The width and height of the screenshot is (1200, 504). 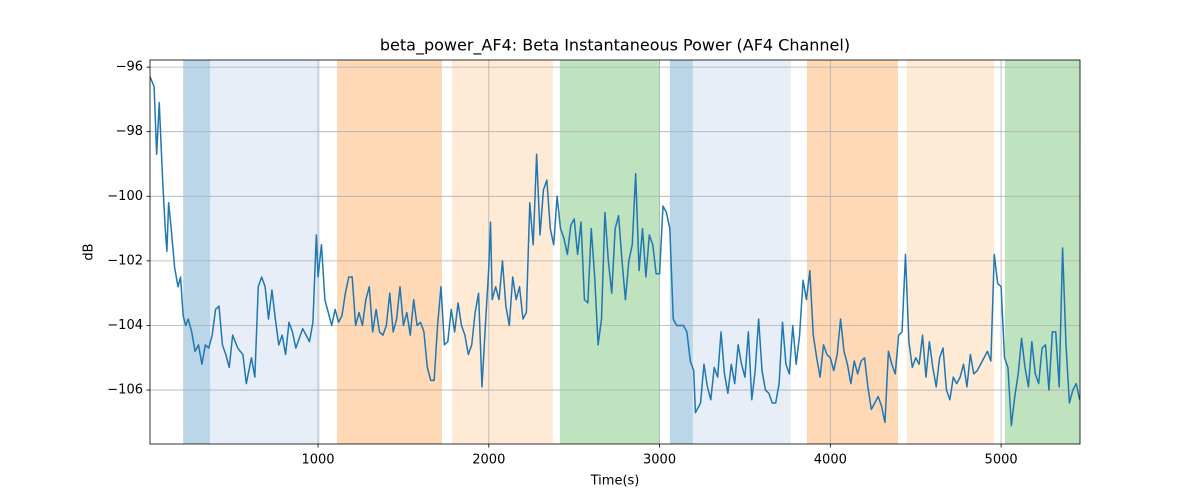 I want to click on y-tick-label: −98, so click(x=129, y=131).